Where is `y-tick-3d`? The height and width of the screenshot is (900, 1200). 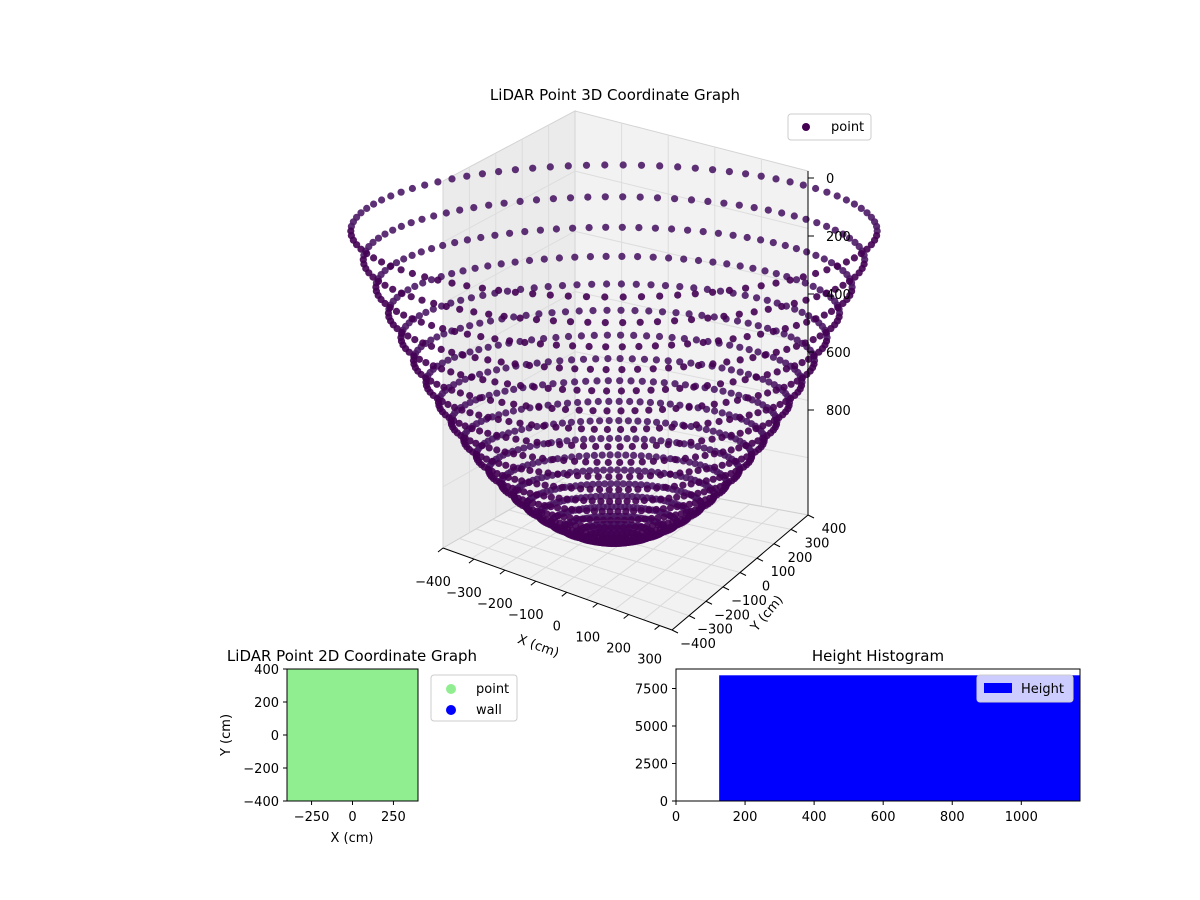
y-tick-3d is located at coordinates (692, 617).